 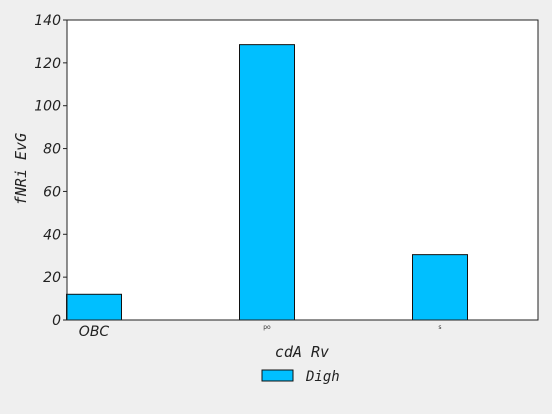 What do you see at coordinates (322, 377) in the screenshot?
I see `legend-label: Digh` at bounding box center [322, 377].